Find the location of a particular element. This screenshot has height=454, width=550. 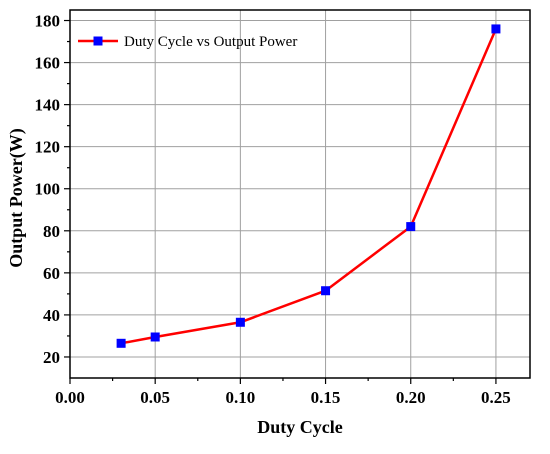

y-tick-label: 160 is located at coordinates (48, 63).